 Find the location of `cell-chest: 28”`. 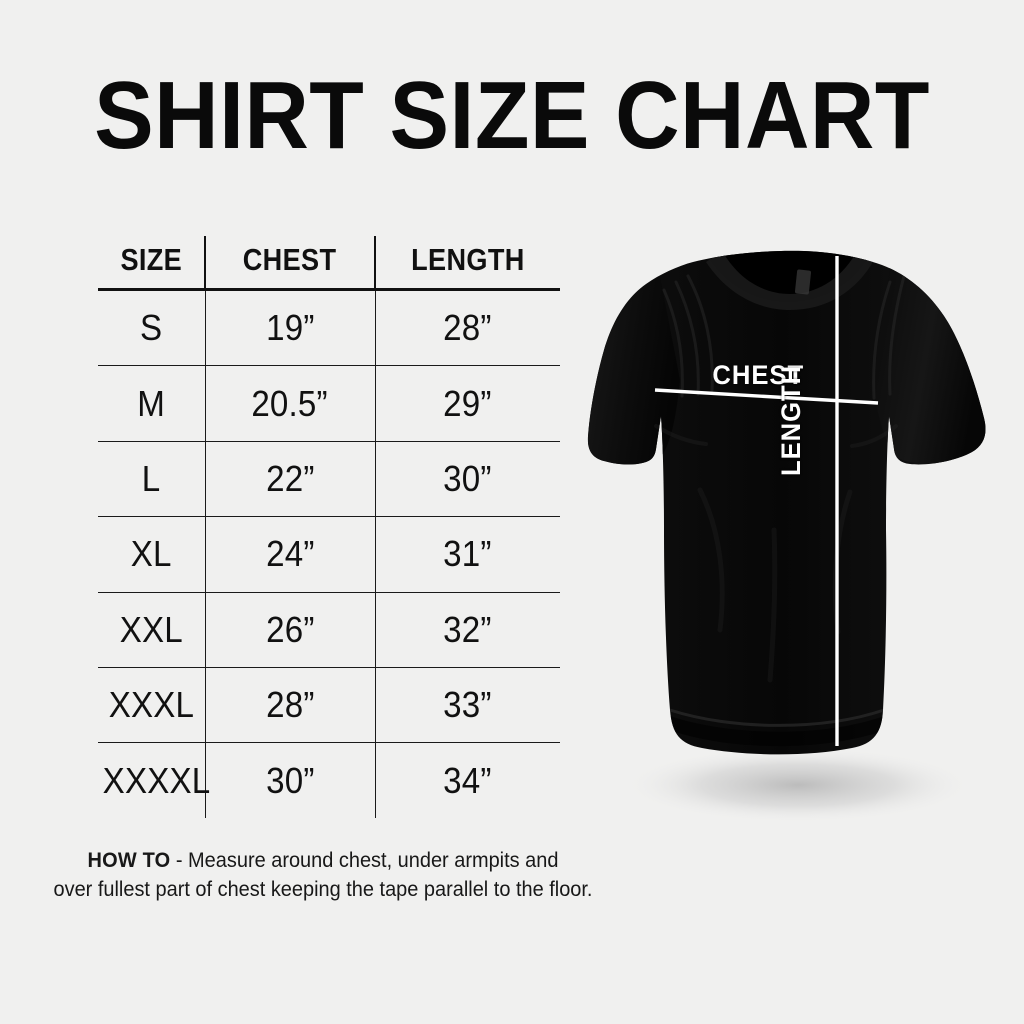

cell-chest: 28” is located at coordinates (289, 705).